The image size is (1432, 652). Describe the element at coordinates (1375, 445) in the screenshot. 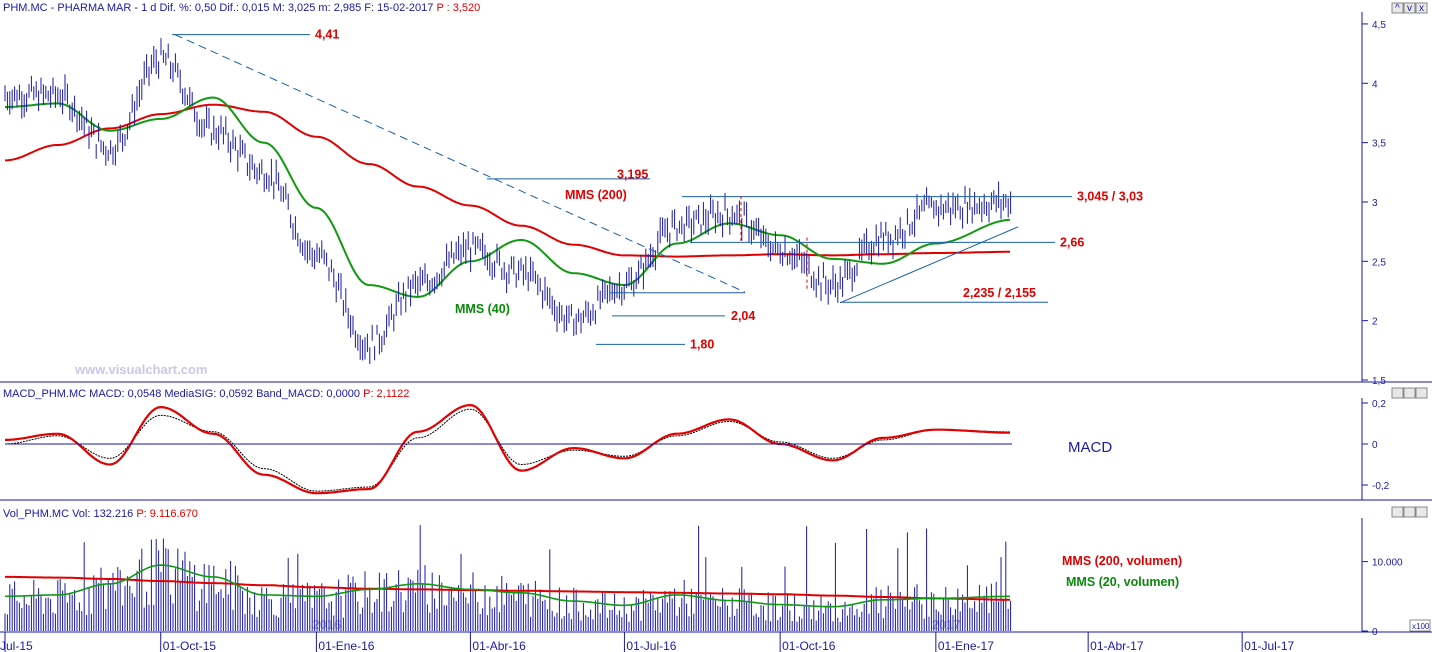

I see `macd-tick-label: 0` at that location.